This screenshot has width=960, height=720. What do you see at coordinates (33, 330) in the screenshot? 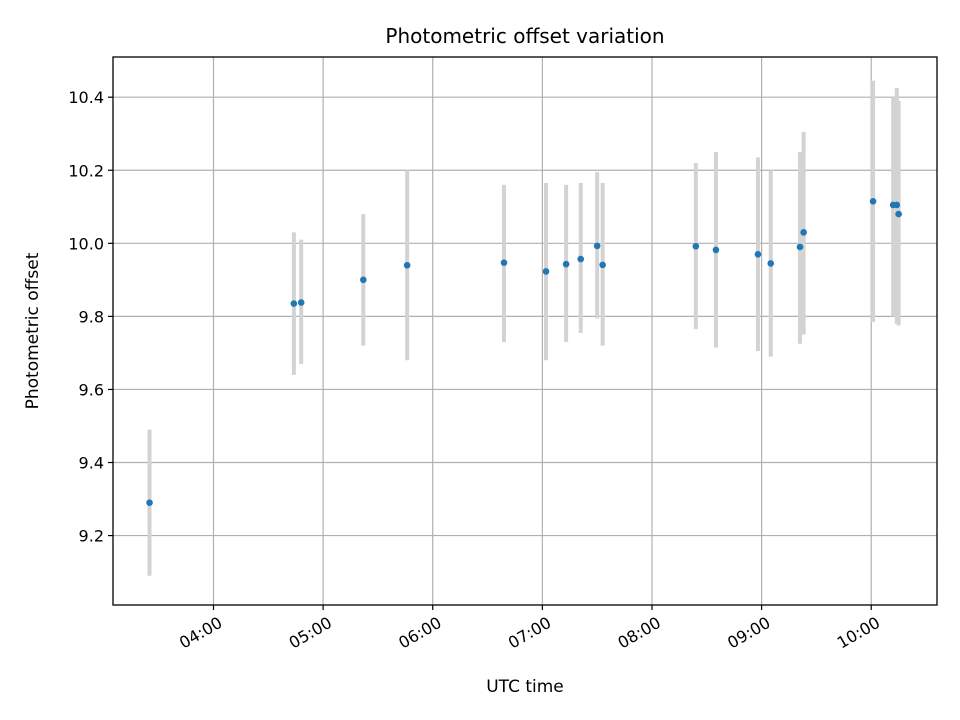
I see `y-axis-title: Photometric offset` at bounding box center [33, 330].